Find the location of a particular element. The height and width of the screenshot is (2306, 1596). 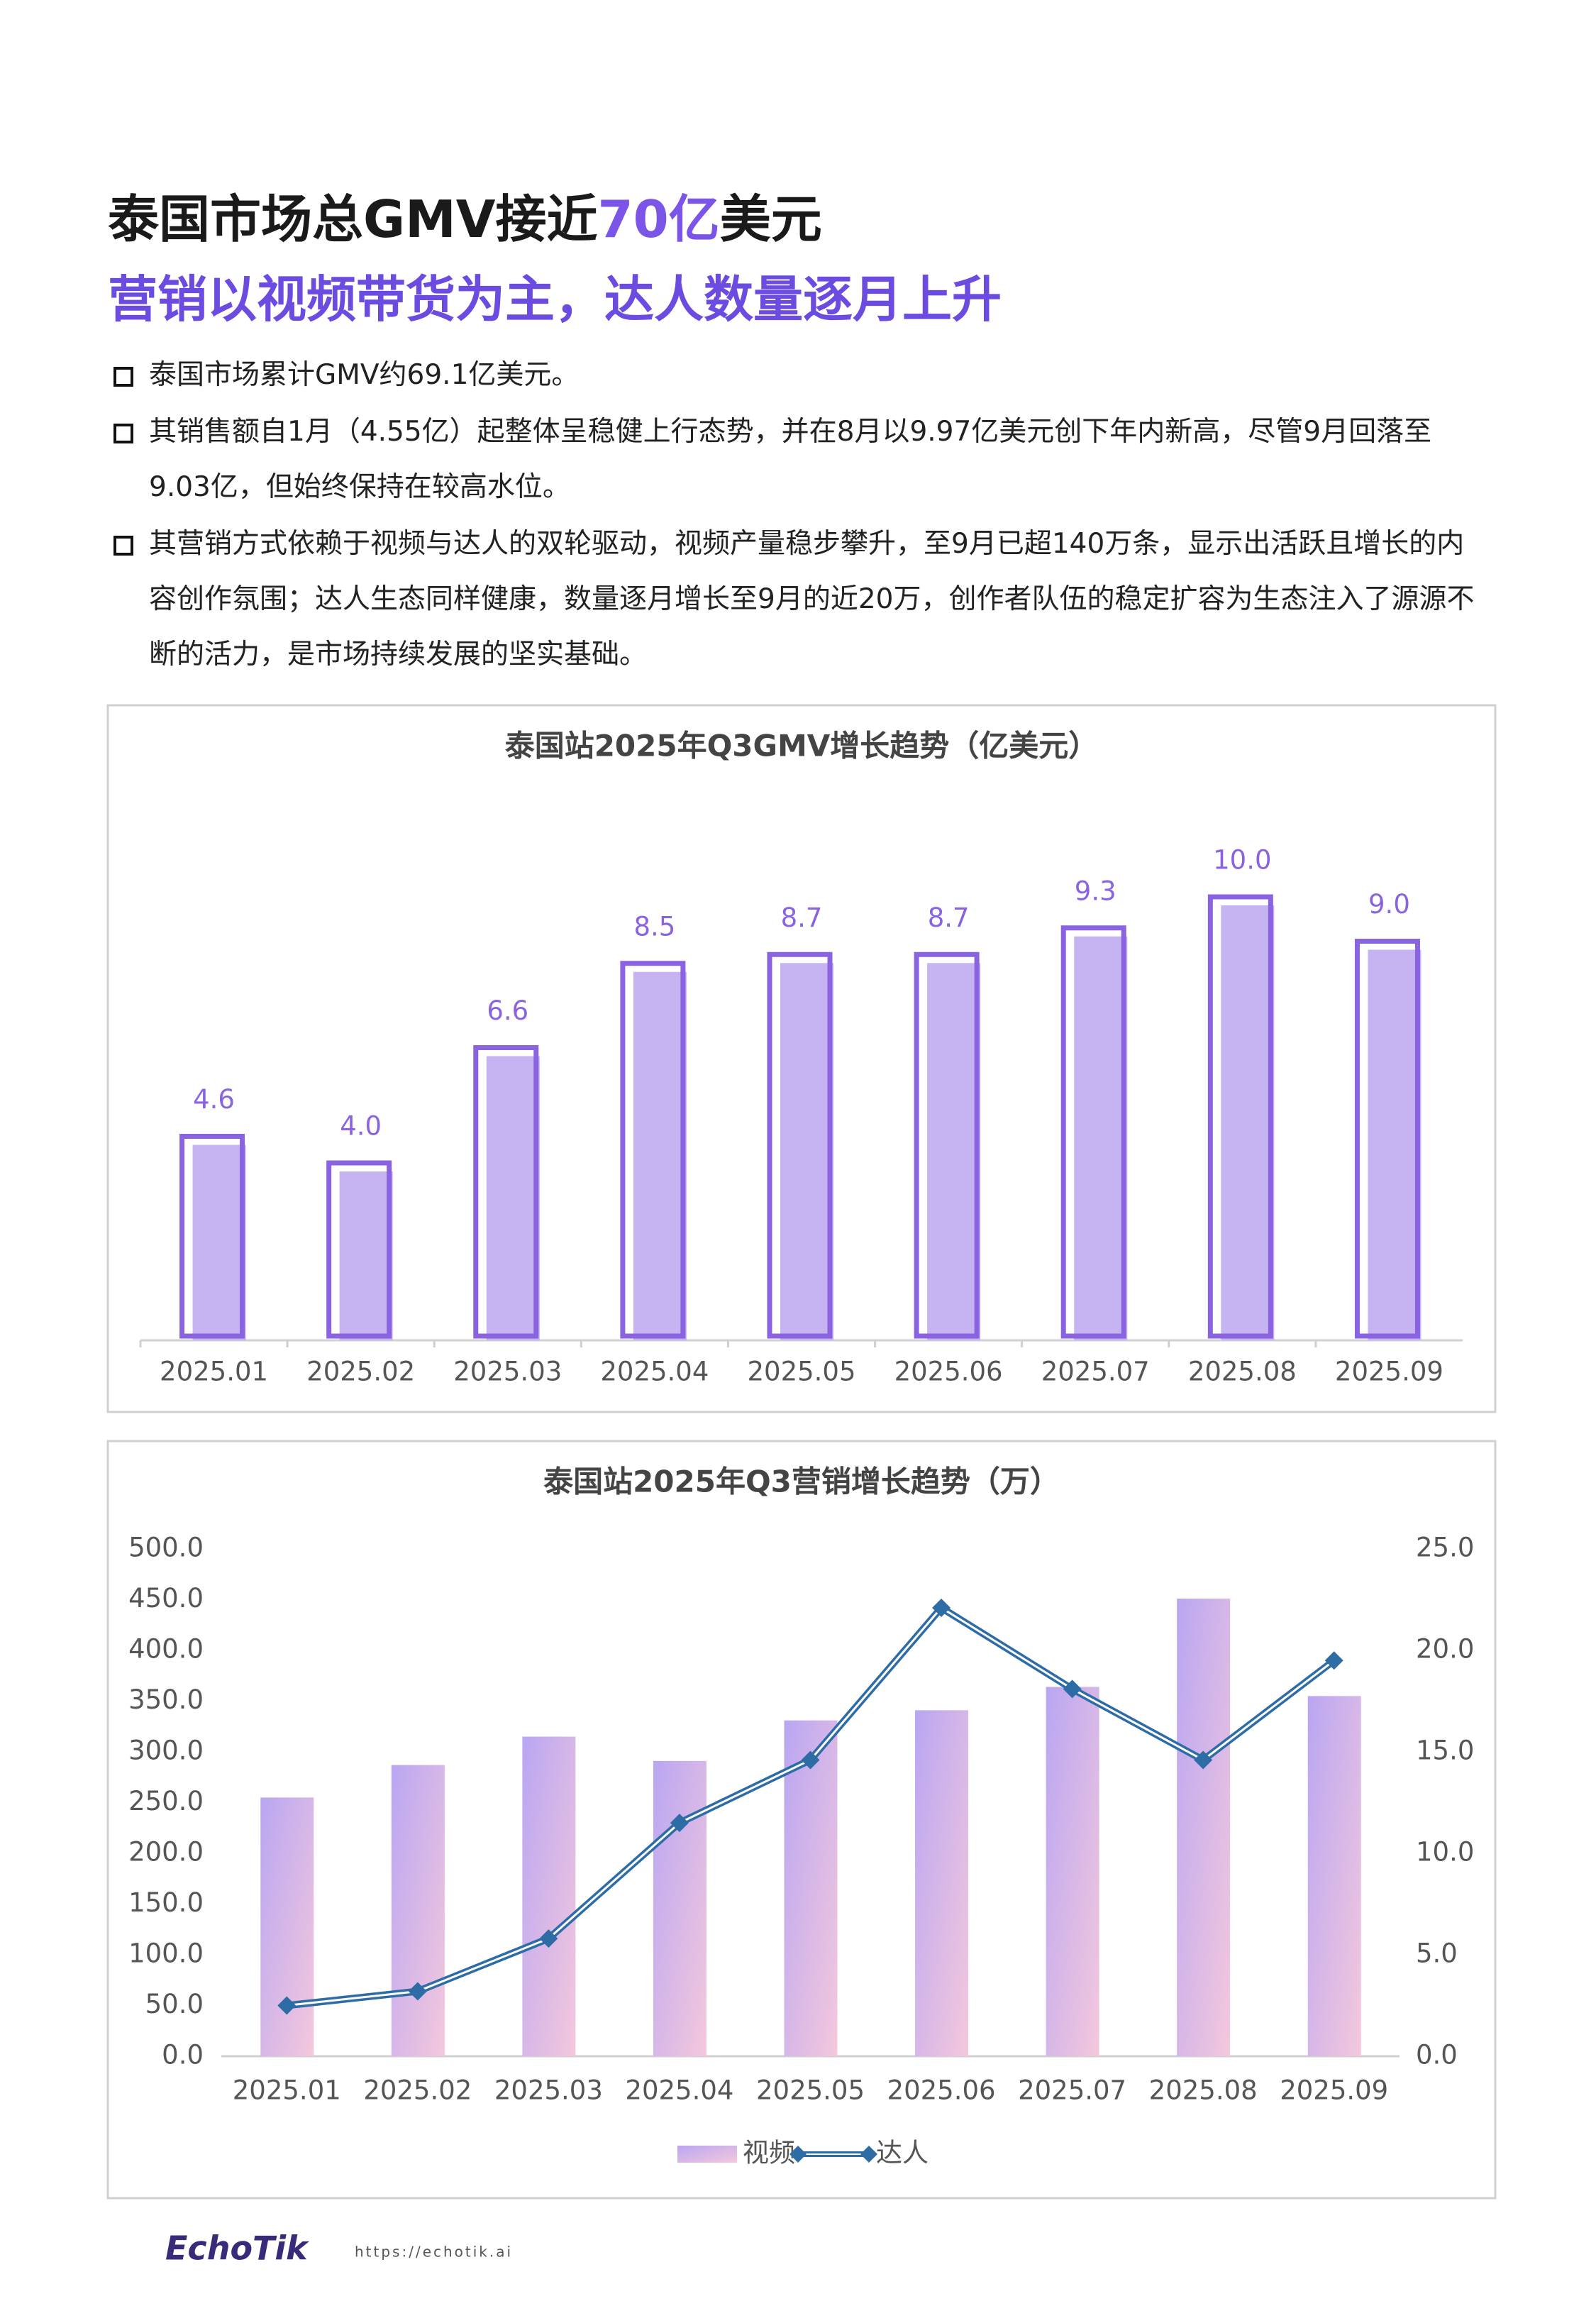

y-tick-label: 150.0 is located at coordinates (166, 1902).